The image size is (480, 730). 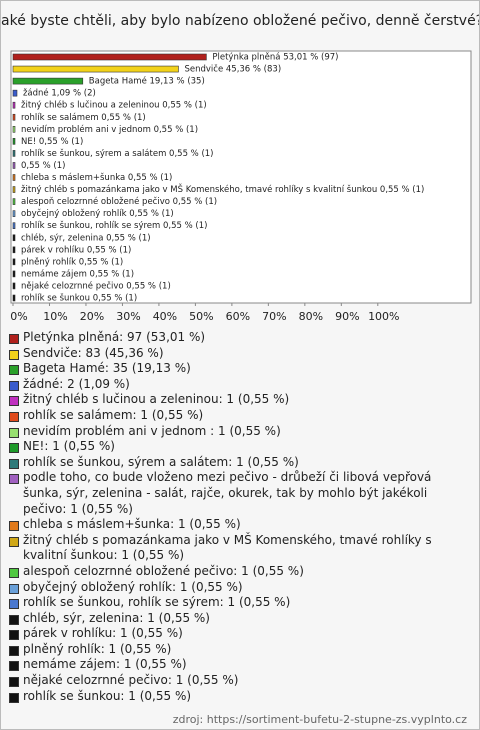 I want to click on legend-item: nemáme zájem: 1 (0,55 %), so click(x=240, y=665).